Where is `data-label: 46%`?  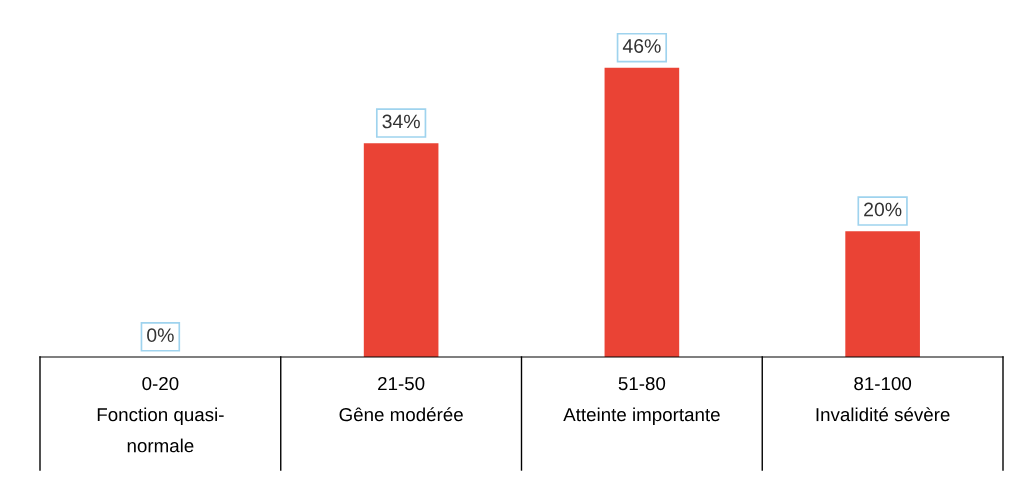 data-label: 46% is located at coordinates (641, 46).